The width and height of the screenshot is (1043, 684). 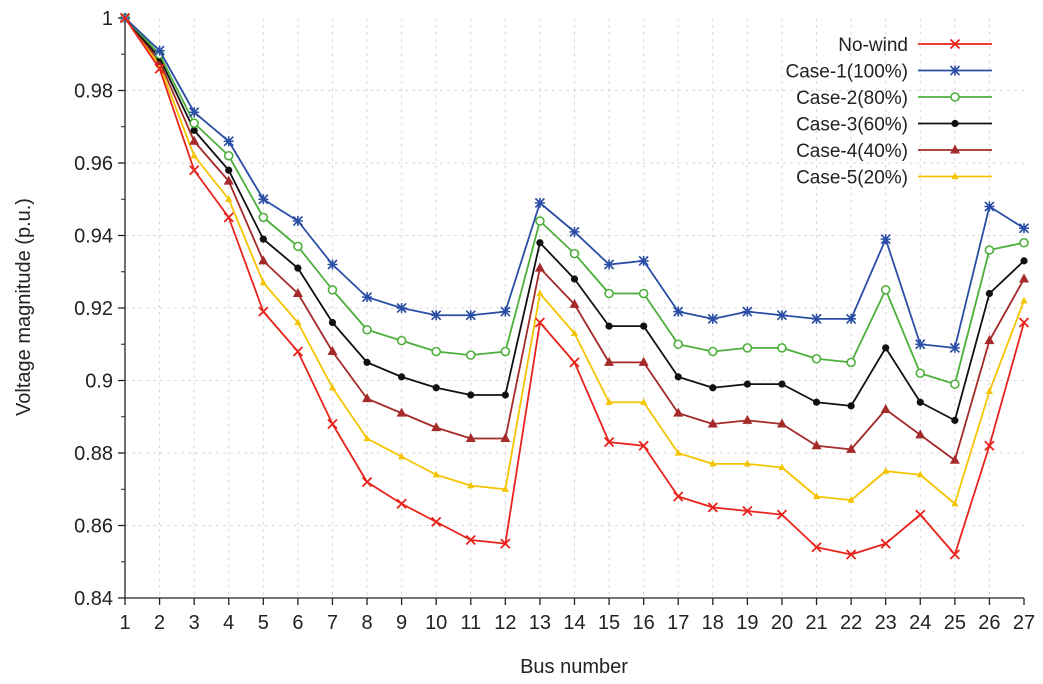 I want to click on legend-label: No-wind, so click(x=873, y=45).